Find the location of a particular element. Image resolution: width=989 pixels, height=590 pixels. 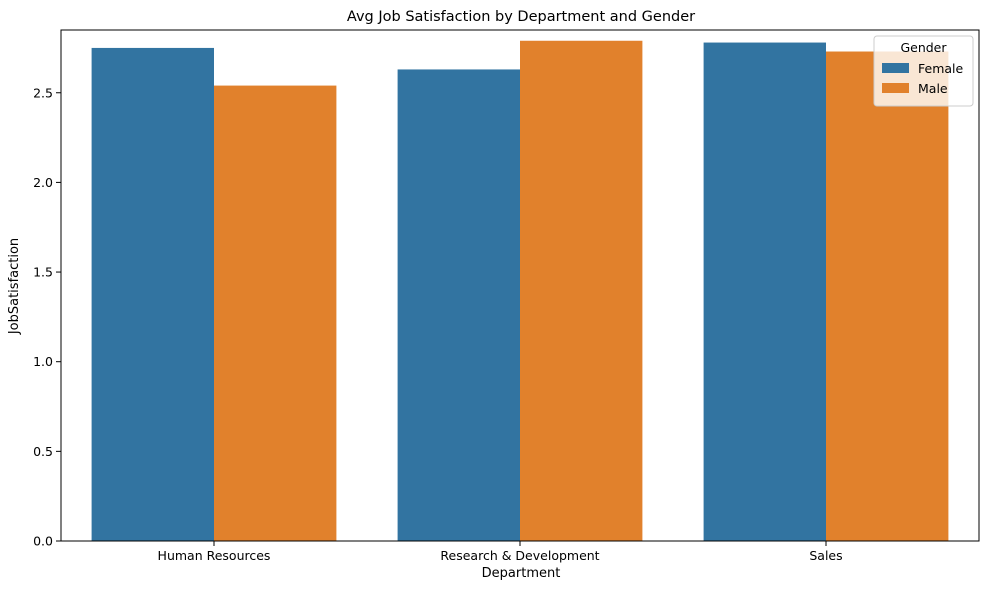

y-tick-label: 0.5 is located at coordinates (43, 451).